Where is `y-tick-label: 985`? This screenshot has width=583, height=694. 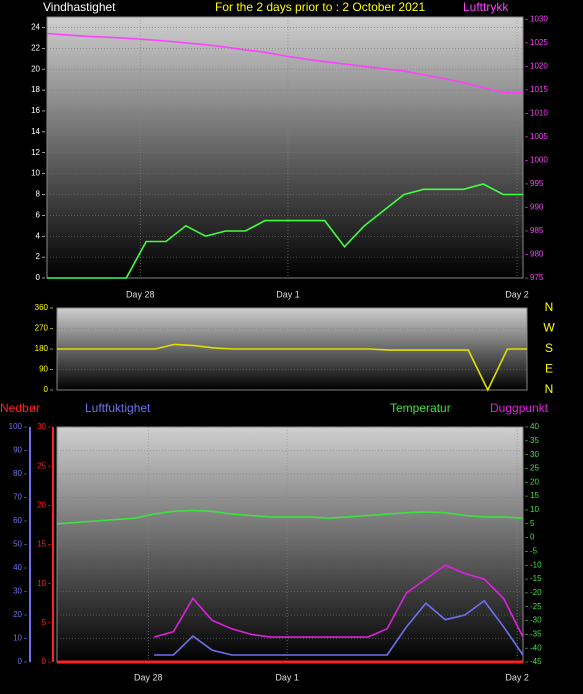 y-tick-label: 985 is located at coordinates (537, 230).